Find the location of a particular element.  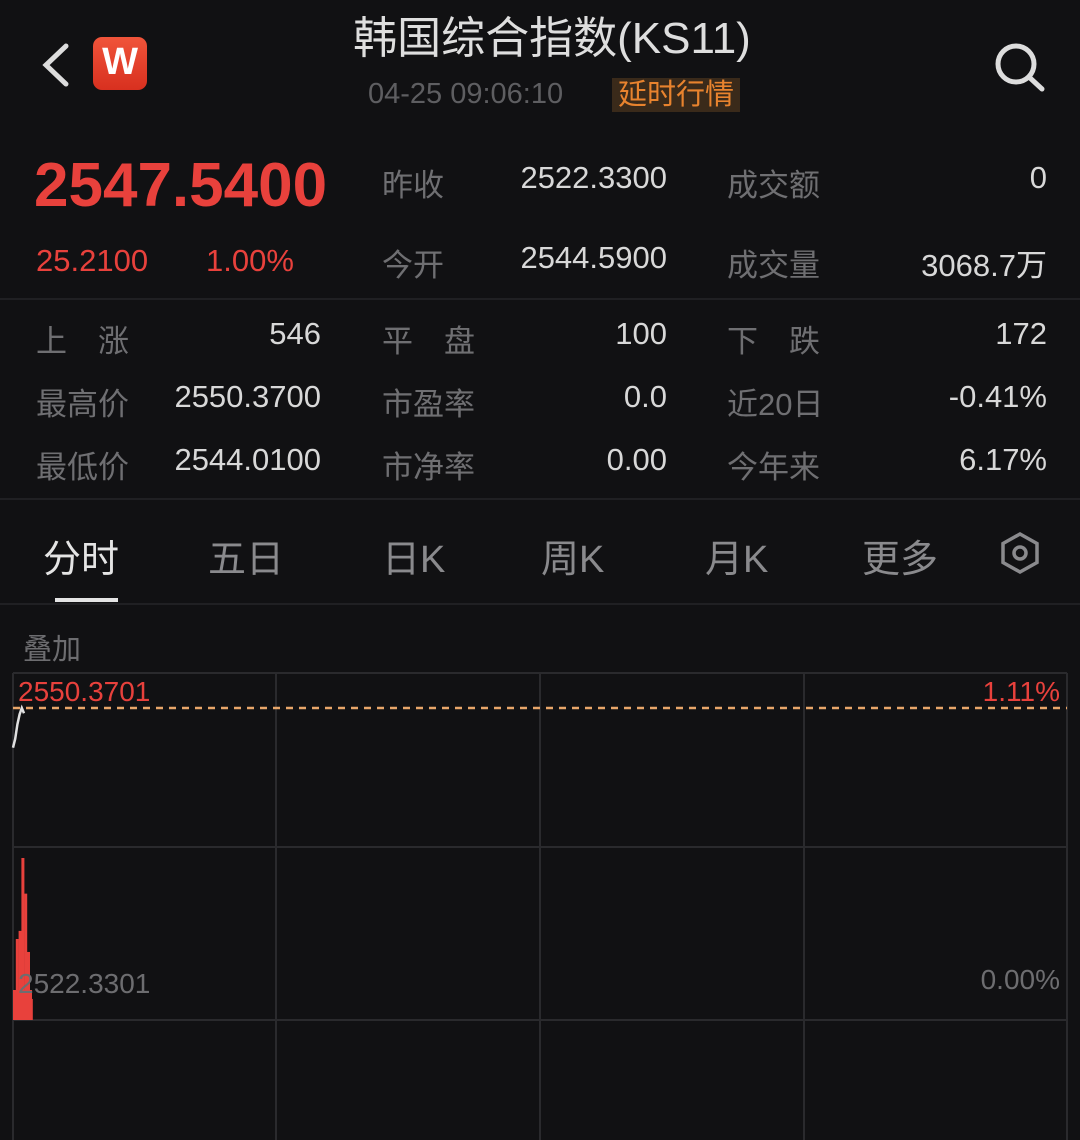

amount-label: 成交额 is located at coordinates (773, 185).